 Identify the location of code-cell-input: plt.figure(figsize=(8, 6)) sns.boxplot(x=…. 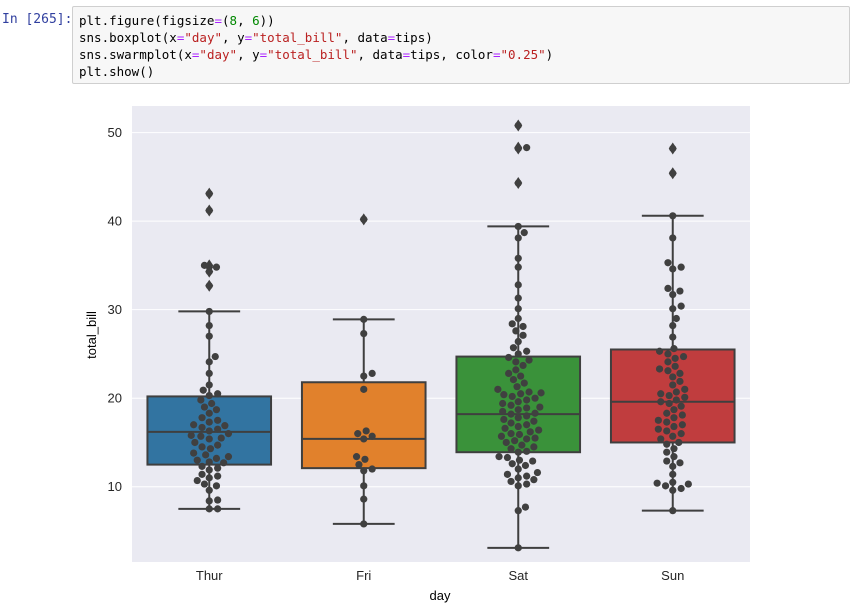
(461, 45).